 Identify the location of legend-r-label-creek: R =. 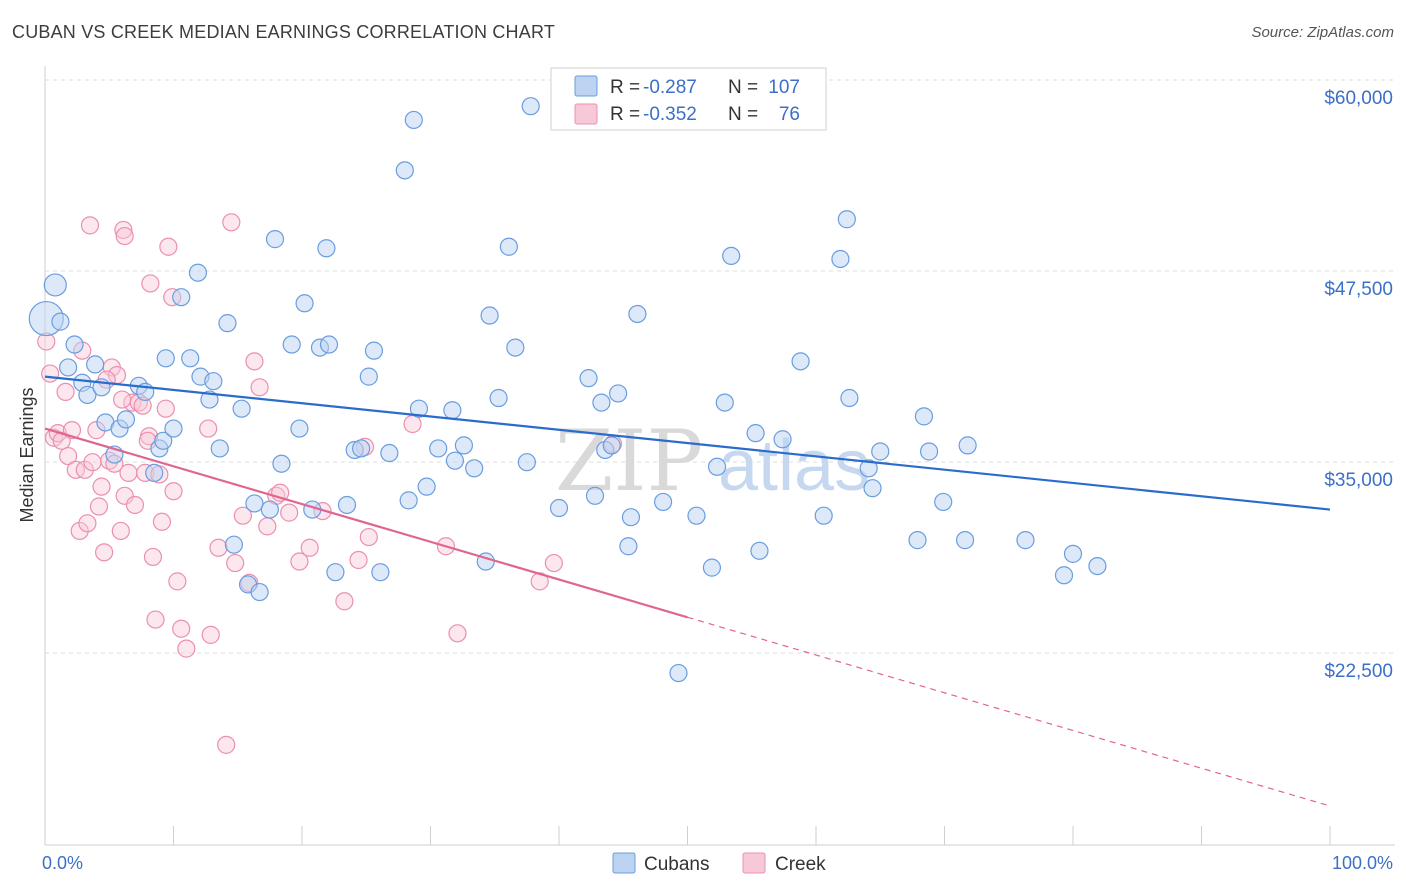
(625, 114).